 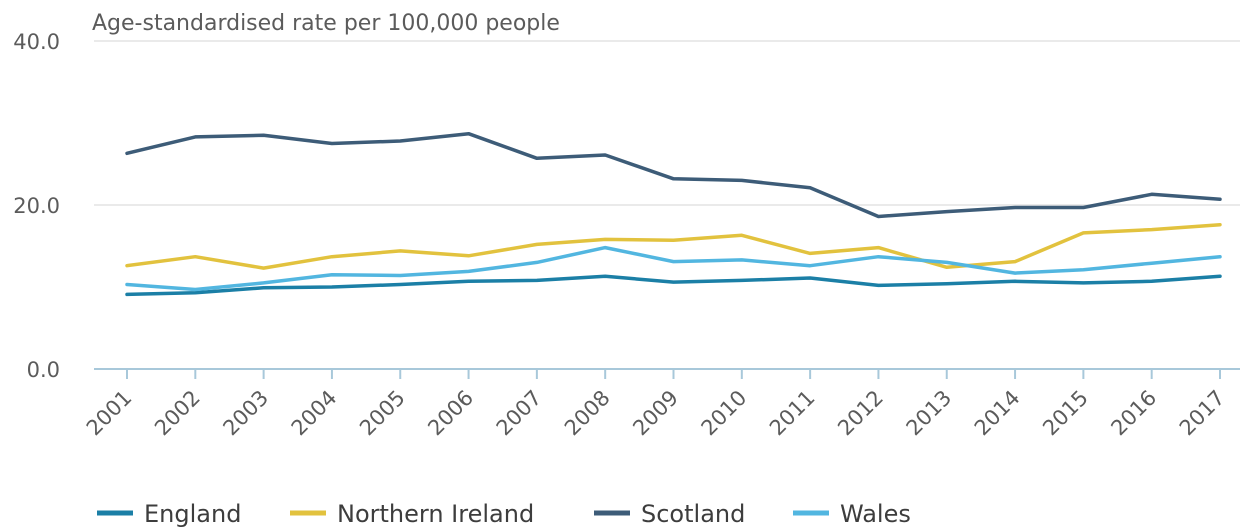 I want to click on x-tick-label: 2003, so click(x=245, y=413).